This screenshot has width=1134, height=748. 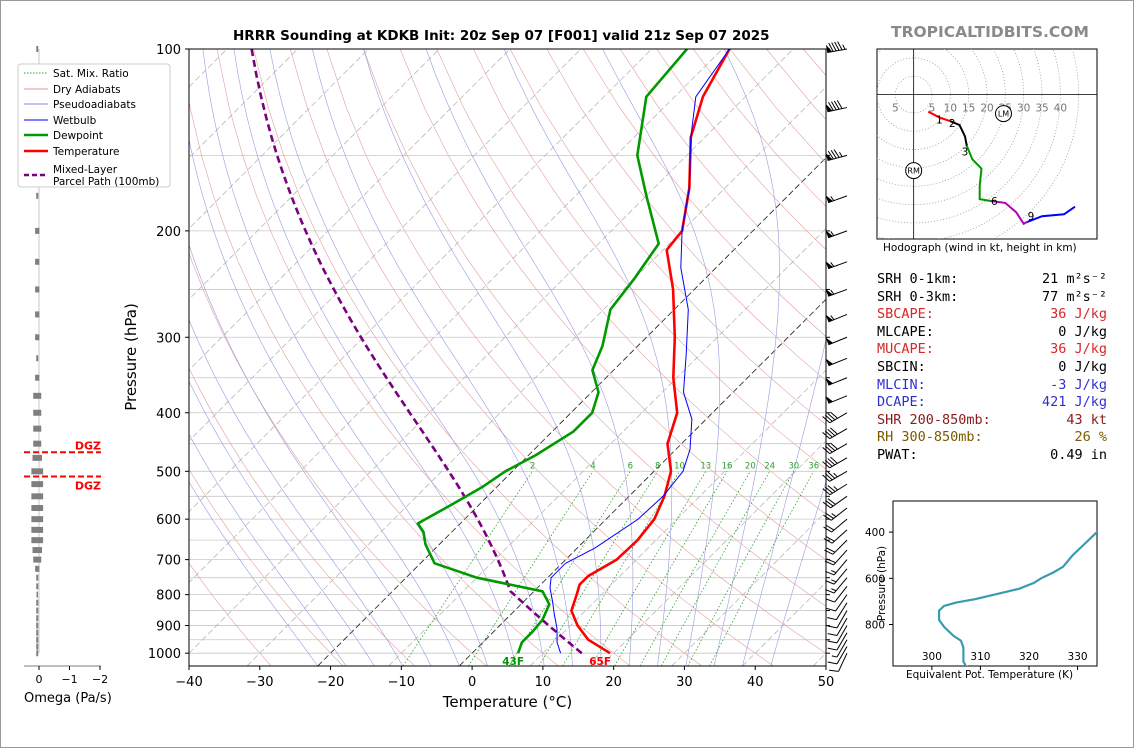 I want to click on hodograph-height-label: 6, so click(x=994, y=202).